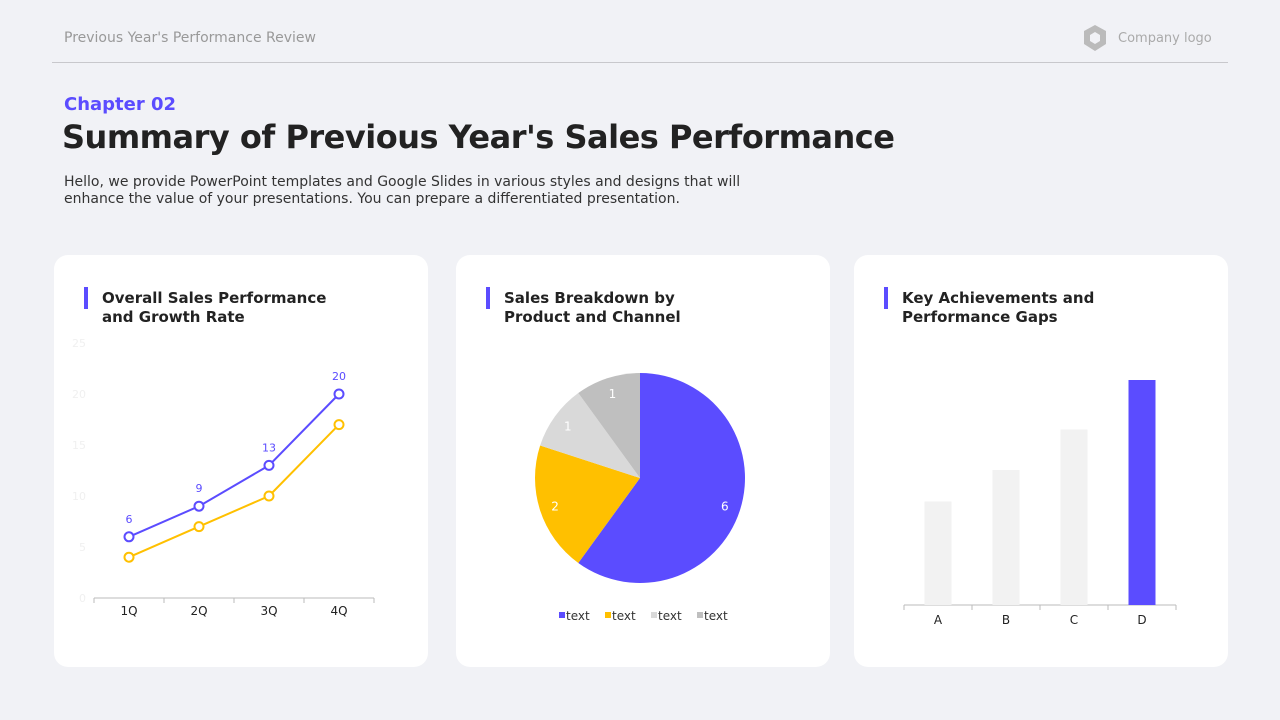 Image resolution: width=1280 pixels, height=720 pixels. What do you see at coordinates (339, 376) in the screenshot?
I see `data-label: 20` at bounding box center [339, 376].